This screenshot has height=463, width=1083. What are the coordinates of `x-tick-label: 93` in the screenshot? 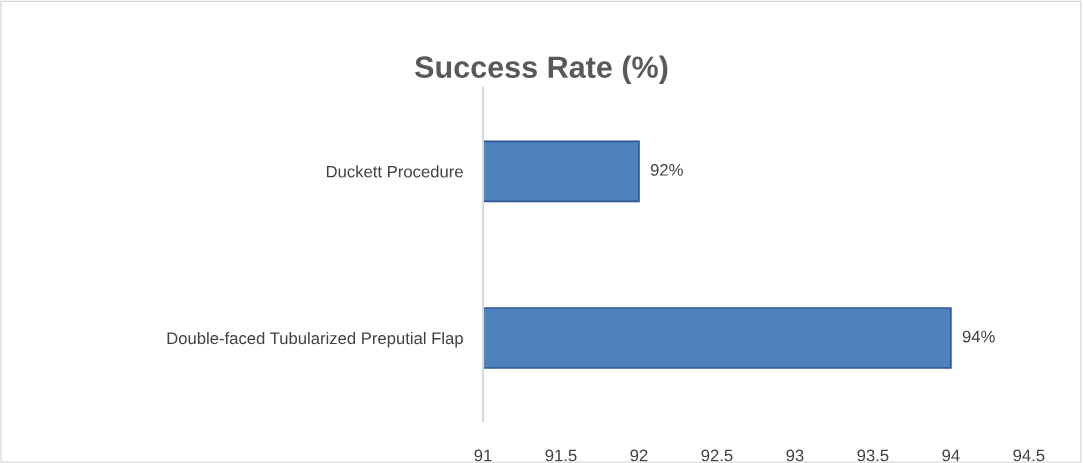 It's located at (795, 455).